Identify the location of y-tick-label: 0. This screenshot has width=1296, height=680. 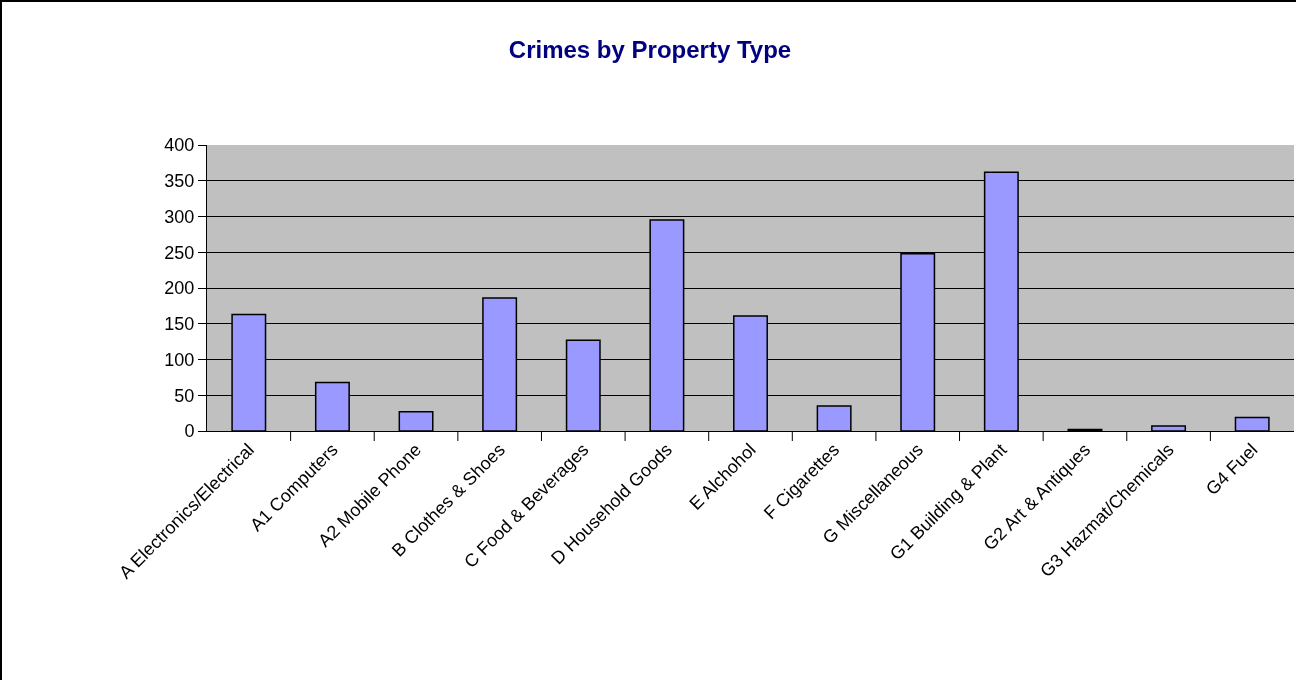
(189, 431).